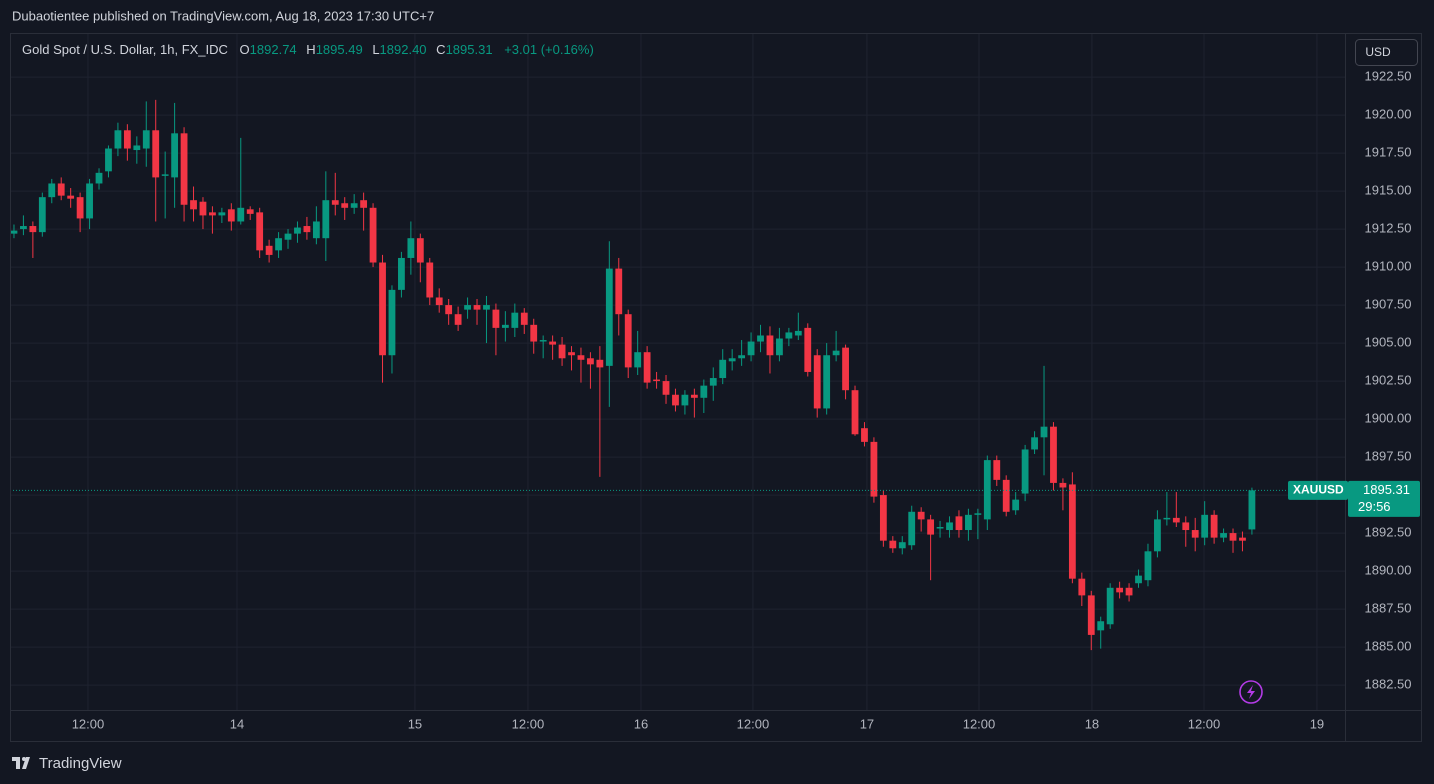  I want to click on alert-icon, so click(1251, 692).